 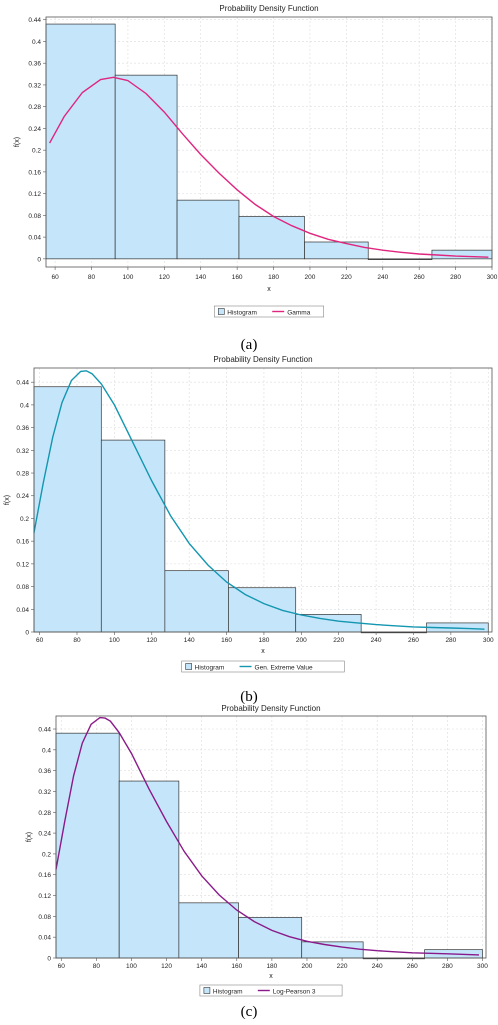 What do you see at coordinates (249, 345) in the screenshot?
I see `caption-a: (a)` at bounding box center [249, 345].